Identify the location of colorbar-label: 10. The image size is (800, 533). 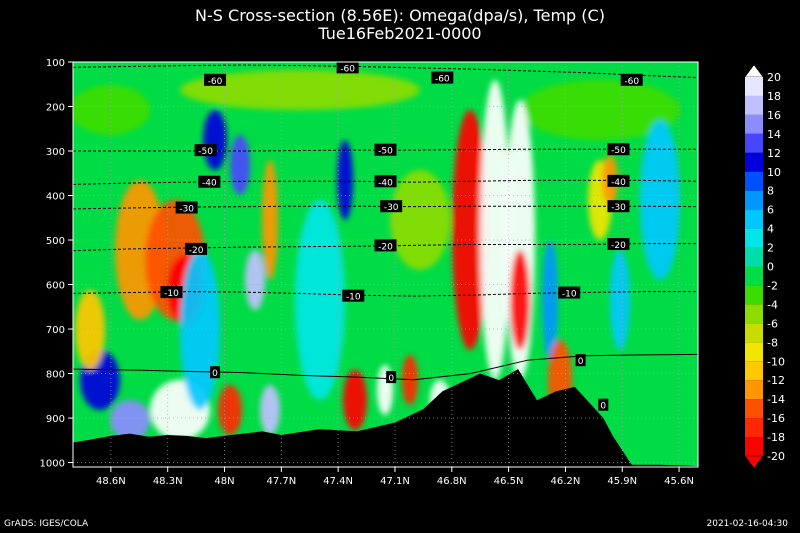
(774, 172).